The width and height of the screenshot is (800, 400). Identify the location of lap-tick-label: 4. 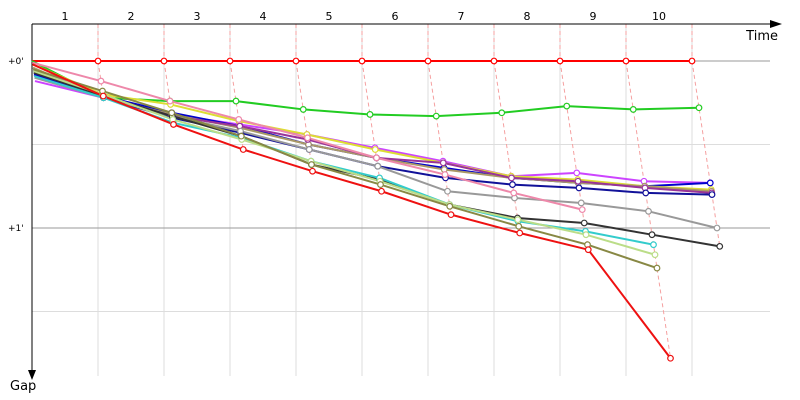
(263, 16).